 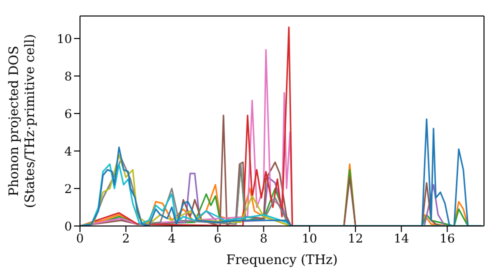 I want to click on x-tick-label: 0, so click(x=80, y=239).